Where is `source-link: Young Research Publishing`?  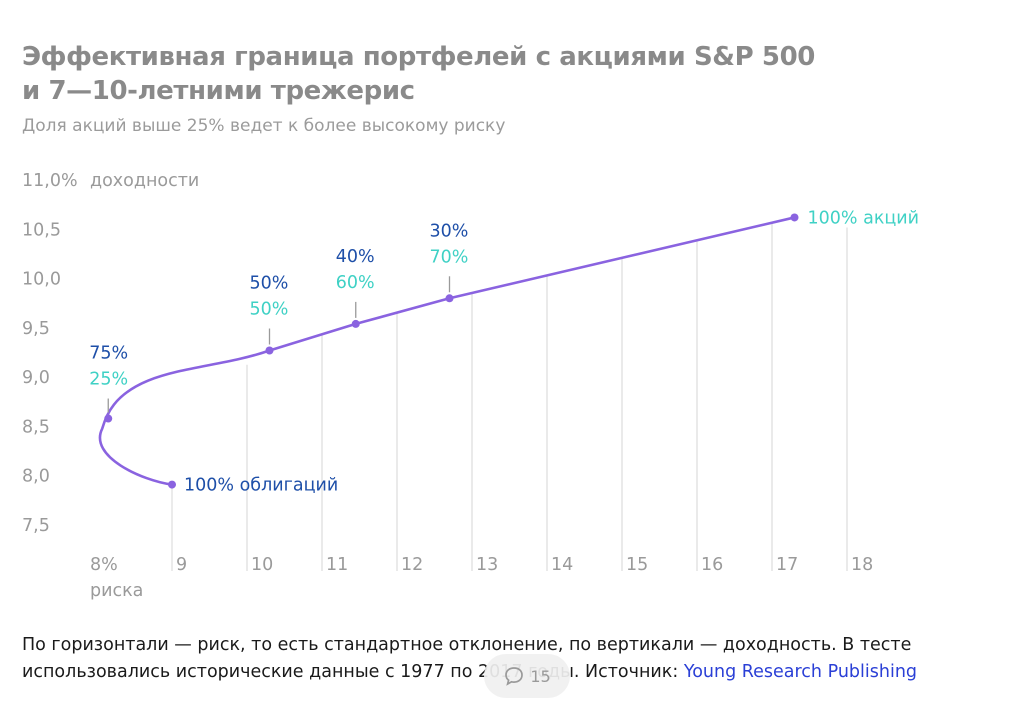
source-link: Young Research Publishing is located at coordinates (800, 672).